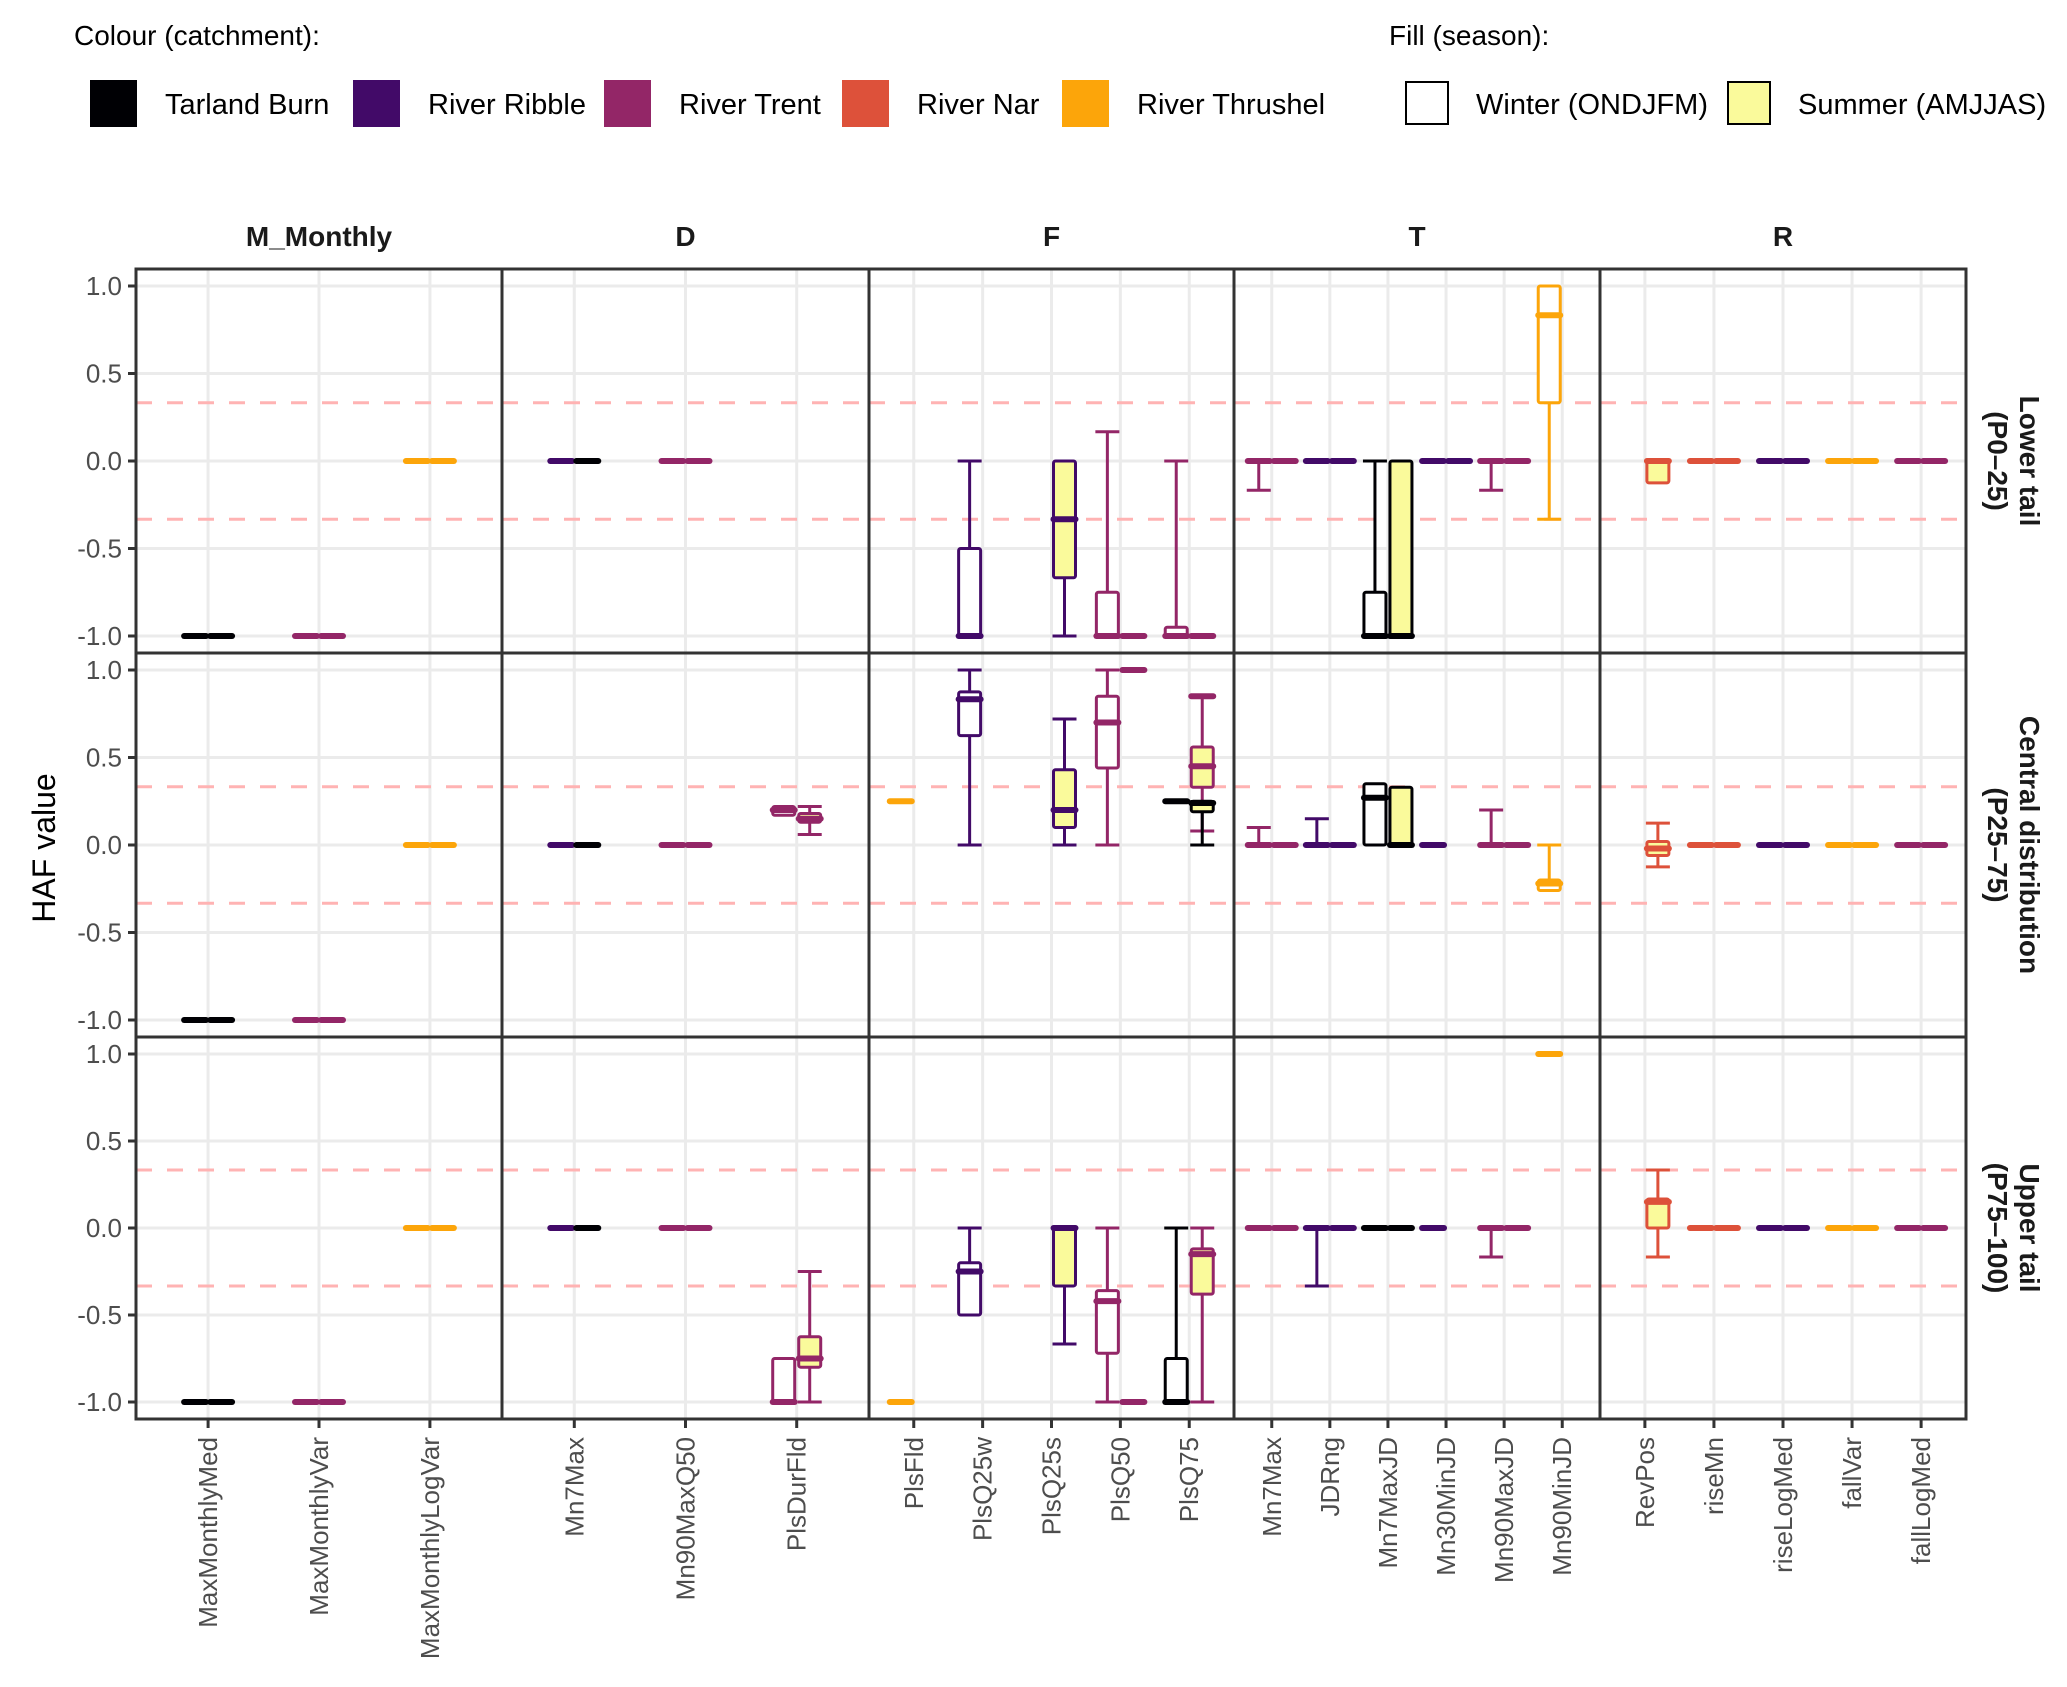  Describe the element at coordinates (1921, 1500) in the screenshot. I see `x-tick-label-falllogmed: fallLogMed` at that location.